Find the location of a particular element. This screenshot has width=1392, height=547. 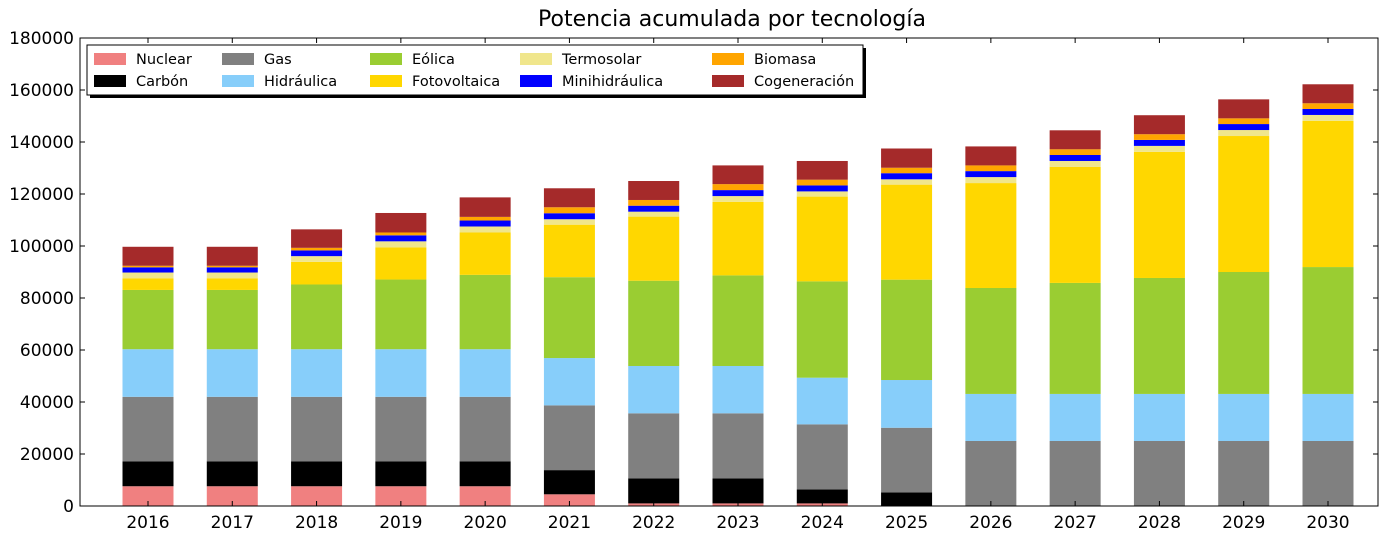

y-tick-label: 60000 is located at coordinates (47, 351).